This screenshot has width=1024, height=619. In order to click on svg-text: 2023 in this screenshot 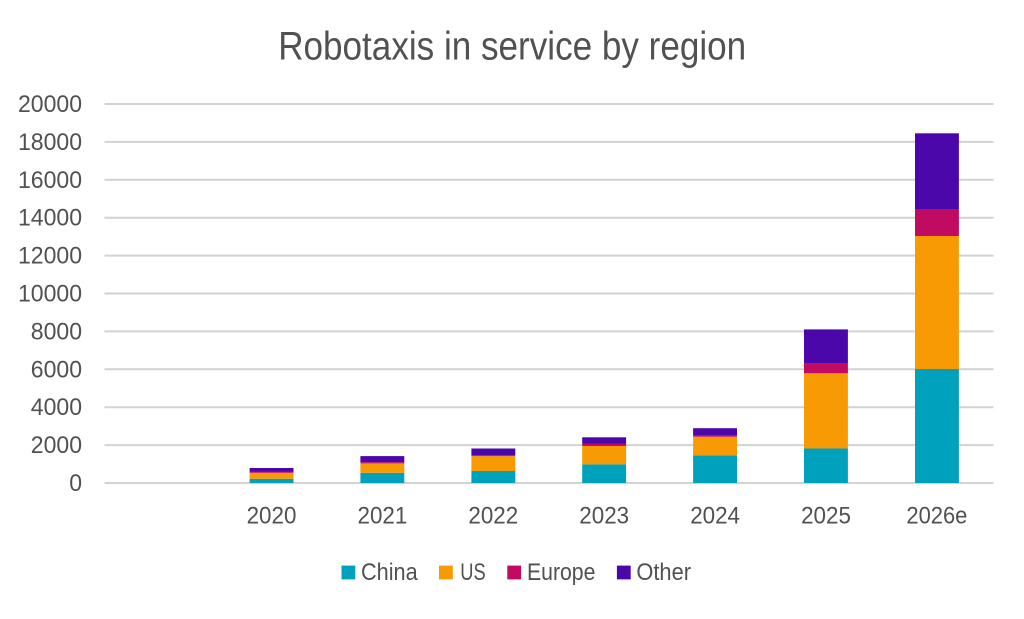, I will do `click(604, 516)`.